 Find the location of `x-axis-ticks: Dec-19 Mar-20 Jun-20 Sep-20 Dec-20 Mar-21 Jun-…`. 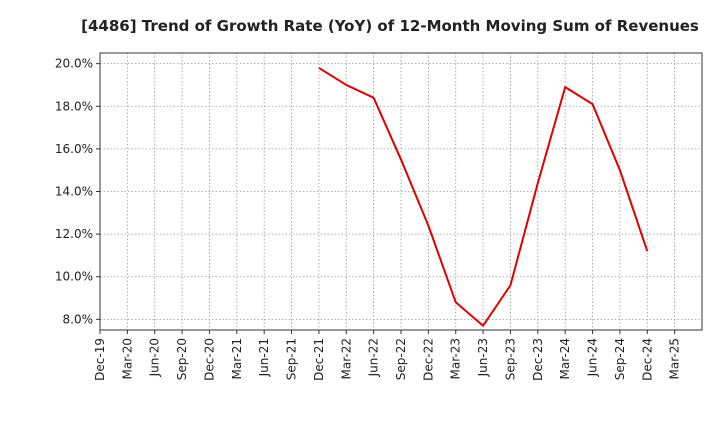

x-axis-ticks: Dec-19 Mar-20 Jun-20 Sep-20 Dec-20 Mar-21 Jun-… is located at coordinates (387, 355).